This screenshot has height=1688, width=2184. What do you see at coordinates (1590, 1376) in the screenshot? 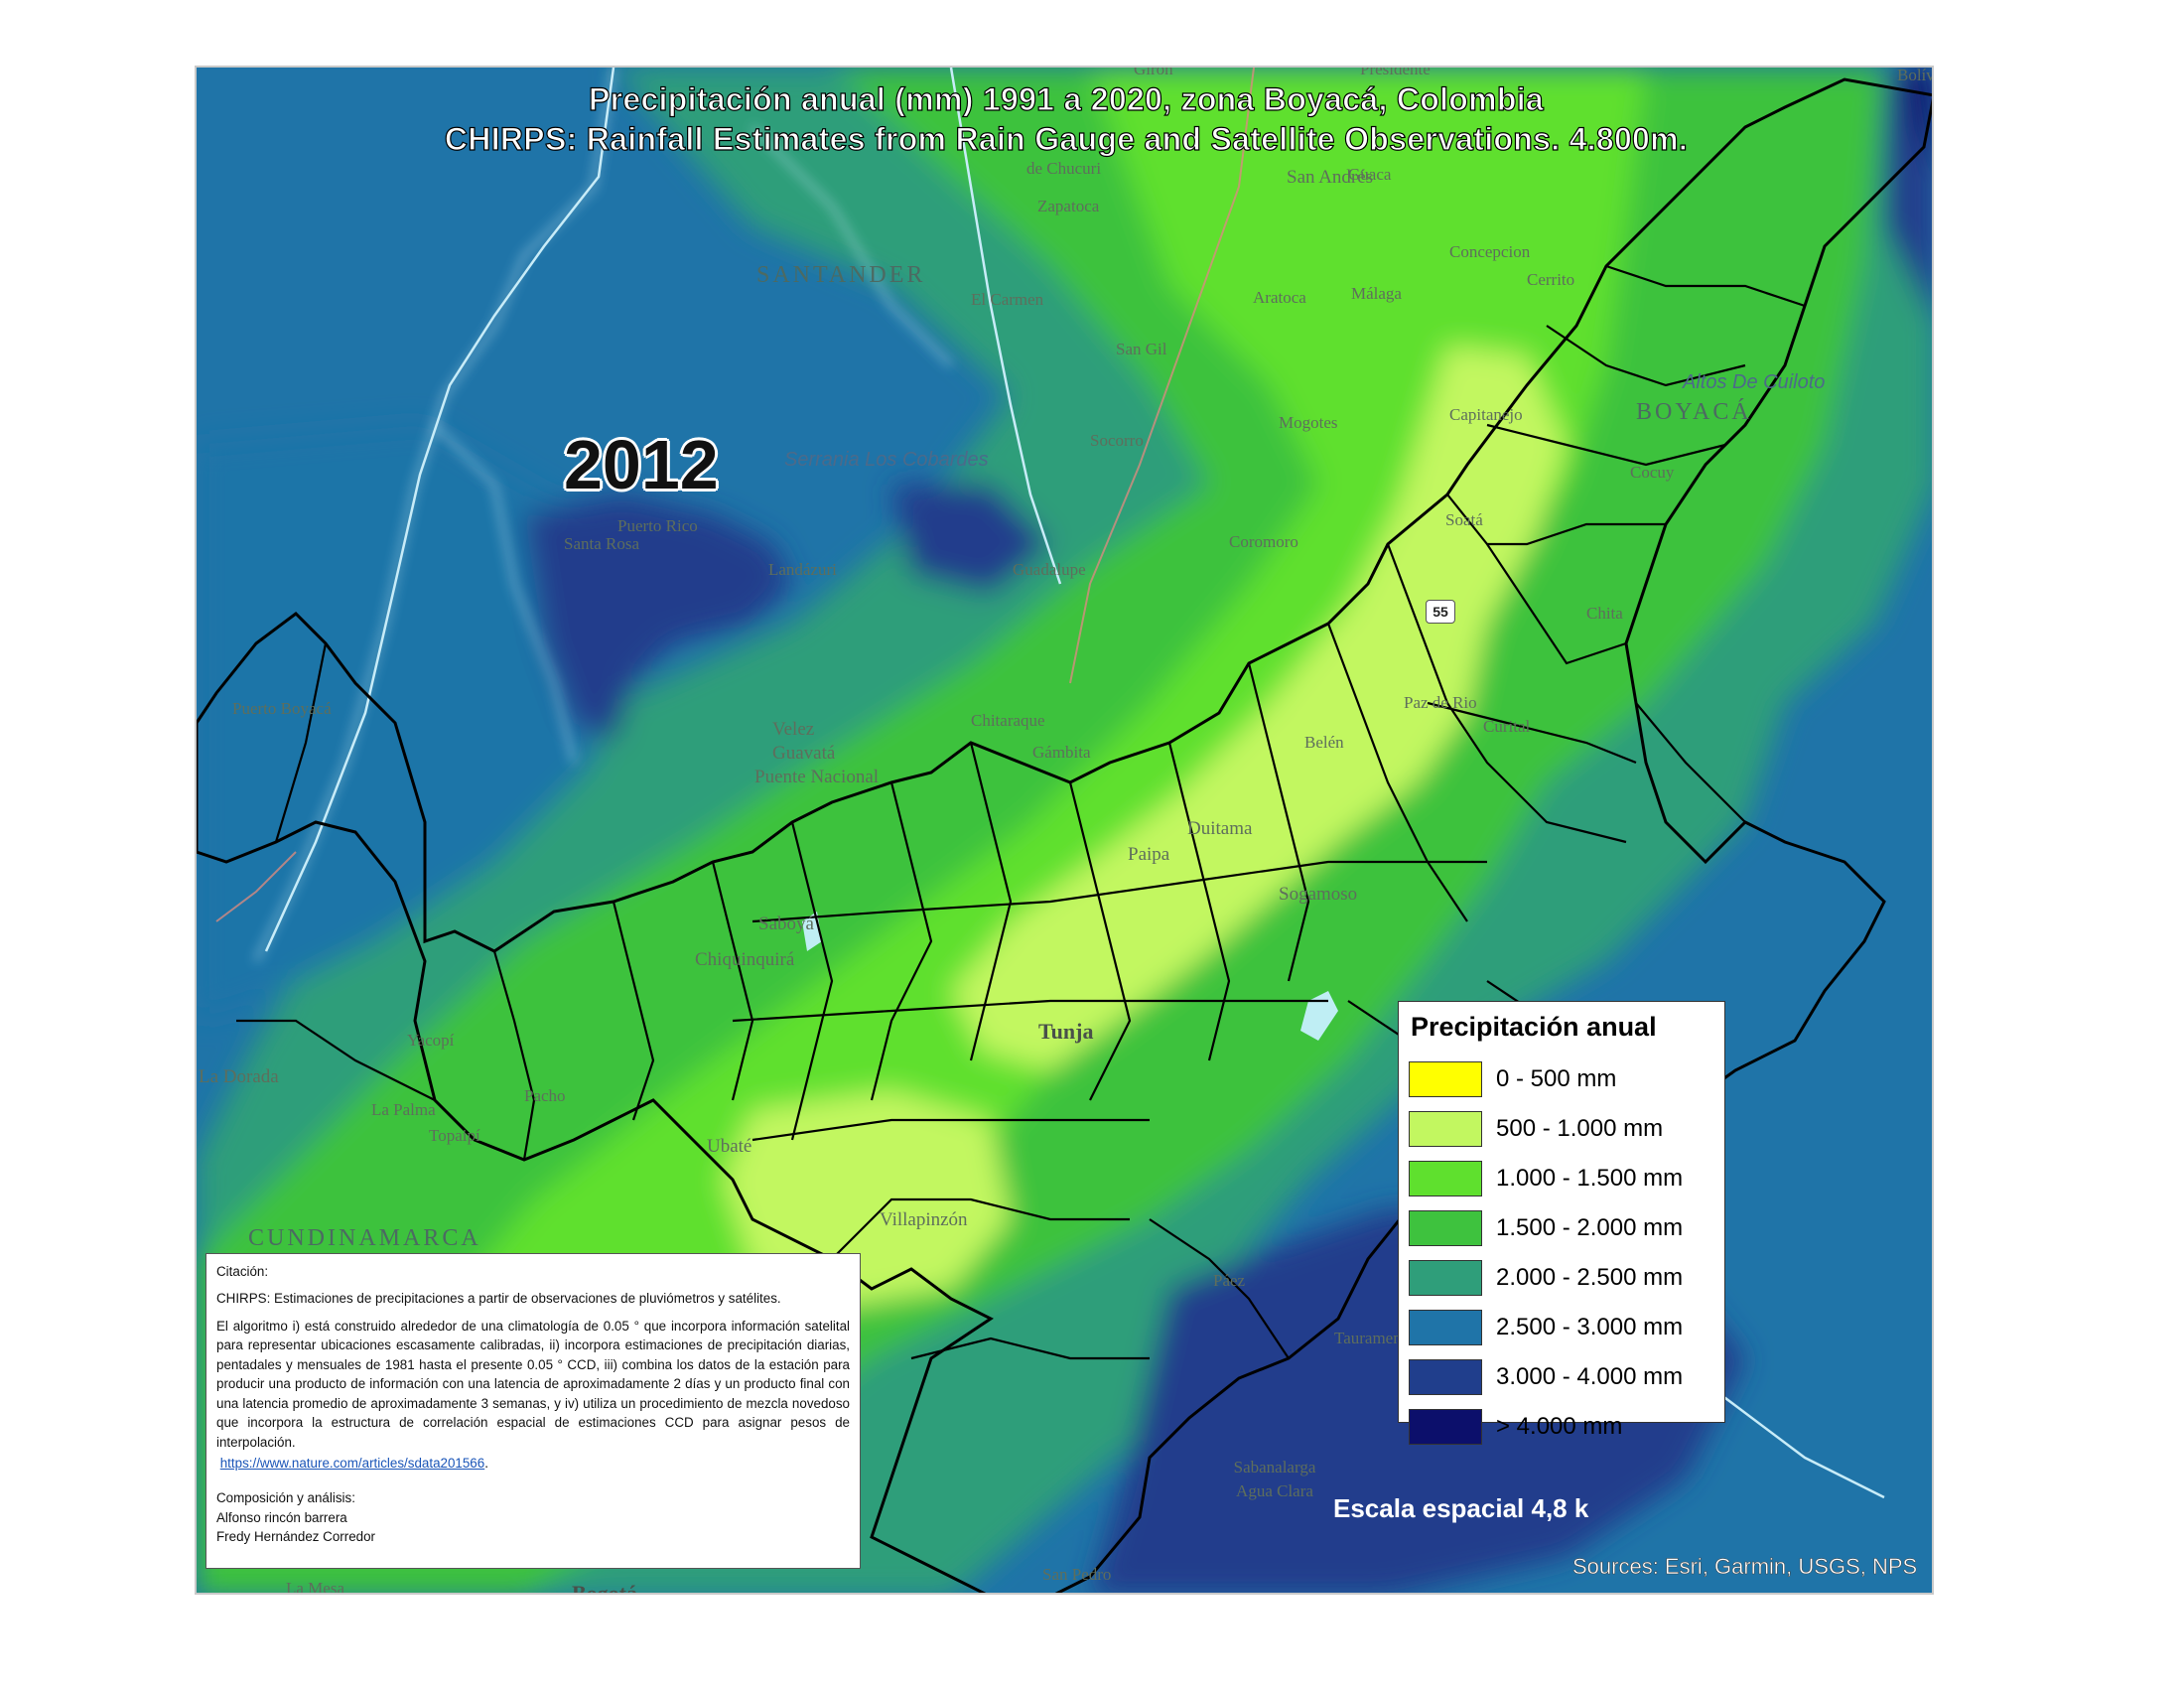
I see `legend-label: 3.000 - 4.000 mm` at bounding box center [1590, 1376].